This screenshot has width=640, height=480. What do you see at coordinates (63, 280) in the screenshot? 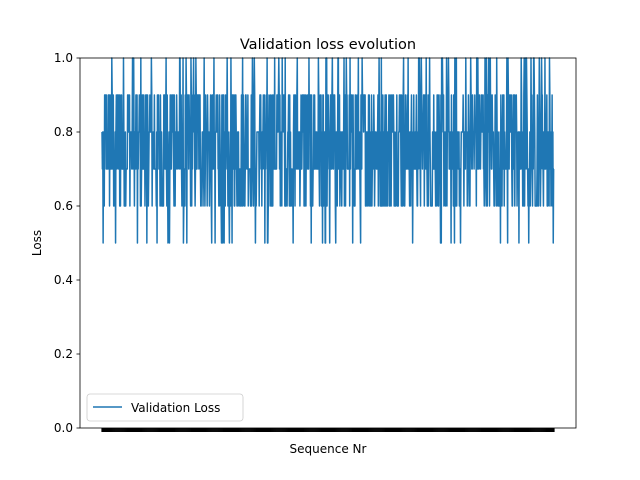
I see `y-tick-label: 0.4` at bounding box center [63, 280].